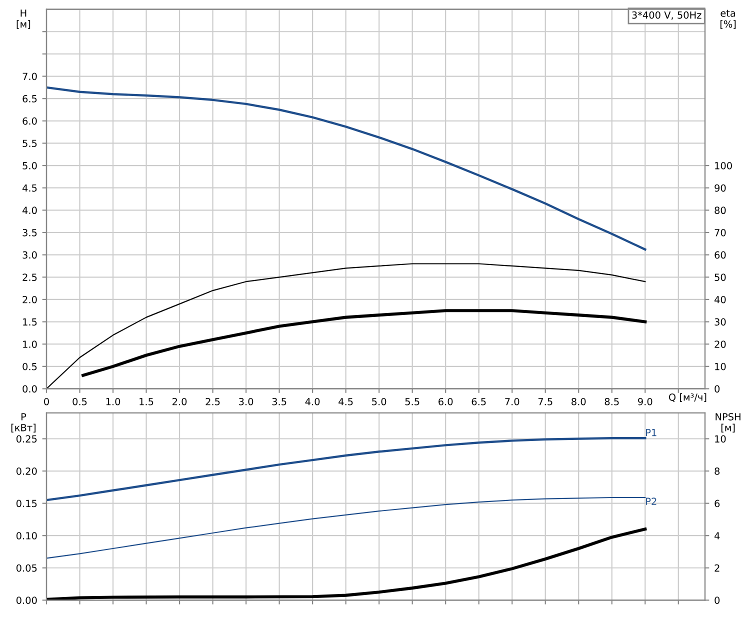  What do you see at coordinates (345, 402) in the screenshot?
I see `x-tick-label: 4.5` at bounding box center [345, 402].